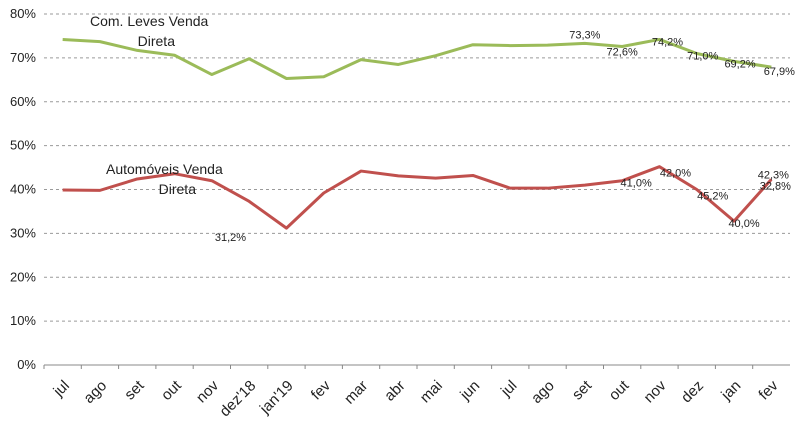 The height and width of the screenshot is (440, 800). Describe the element at coordinates (23, 145) in the screenshot. I see `y-tick-label: 50%` at that location.